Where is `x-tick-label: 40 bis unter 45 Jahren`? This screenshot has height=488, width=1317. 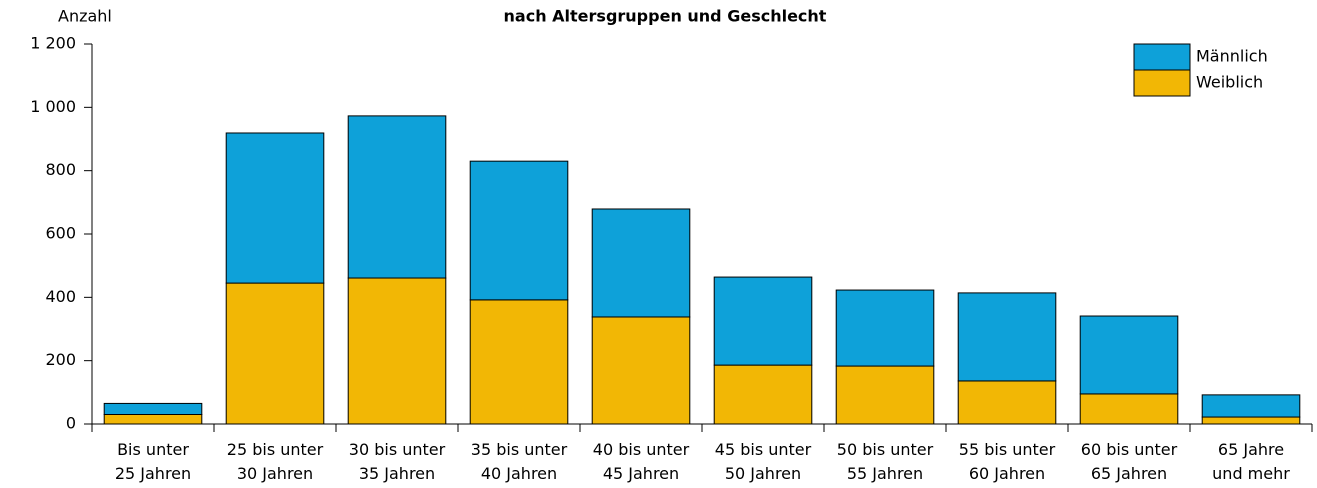 x-tick-label: 40 bis unter 45 Jahren is located at coordinates (641, 461).